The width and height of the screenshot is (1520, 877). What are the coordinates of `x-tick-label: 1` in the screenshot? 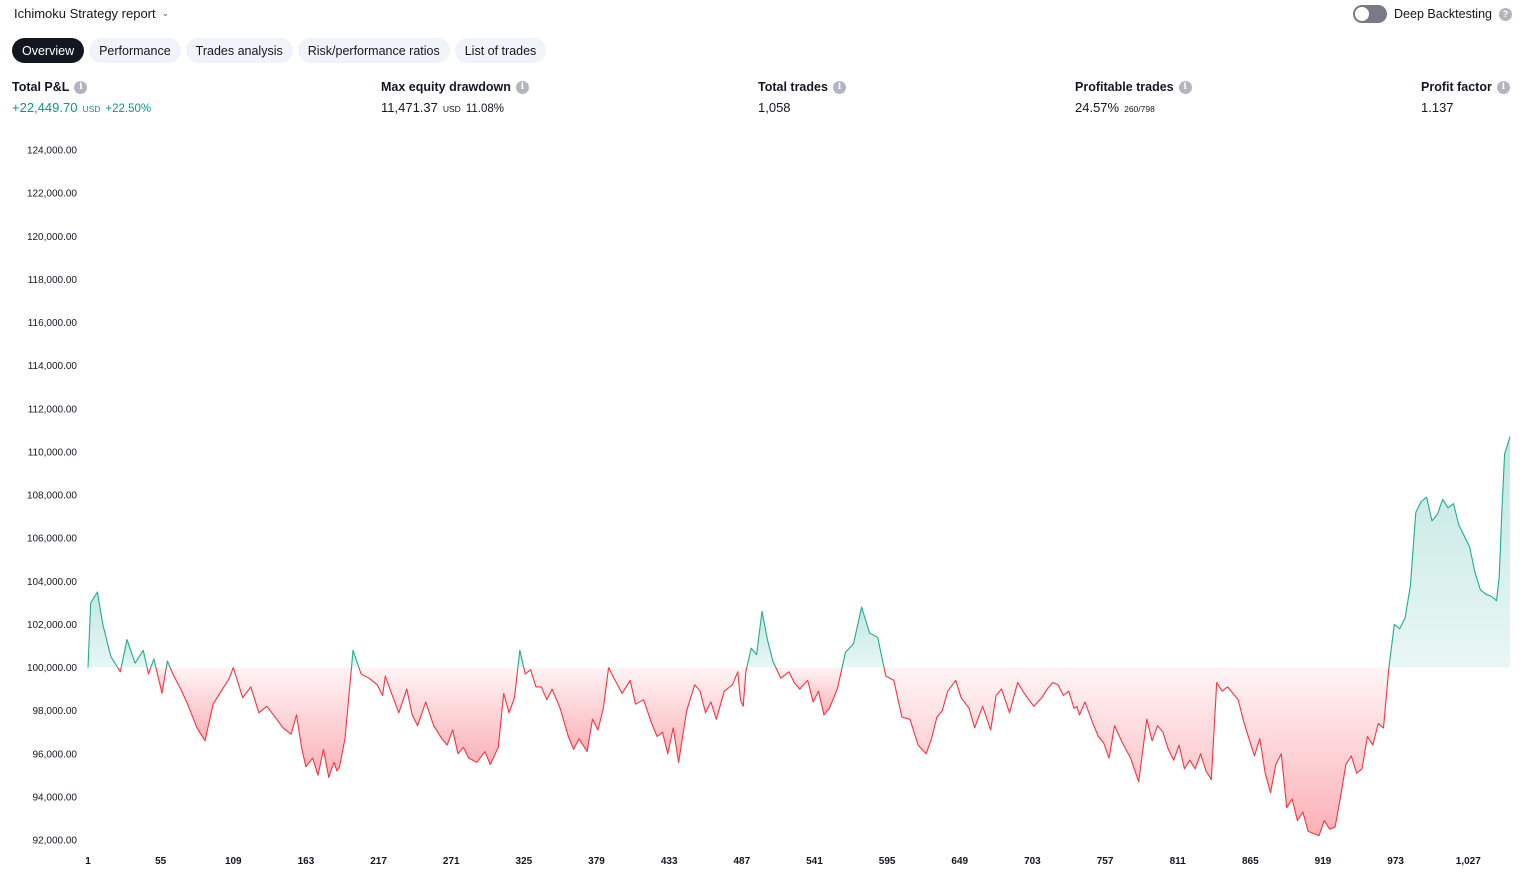 It's located at (88, 861).